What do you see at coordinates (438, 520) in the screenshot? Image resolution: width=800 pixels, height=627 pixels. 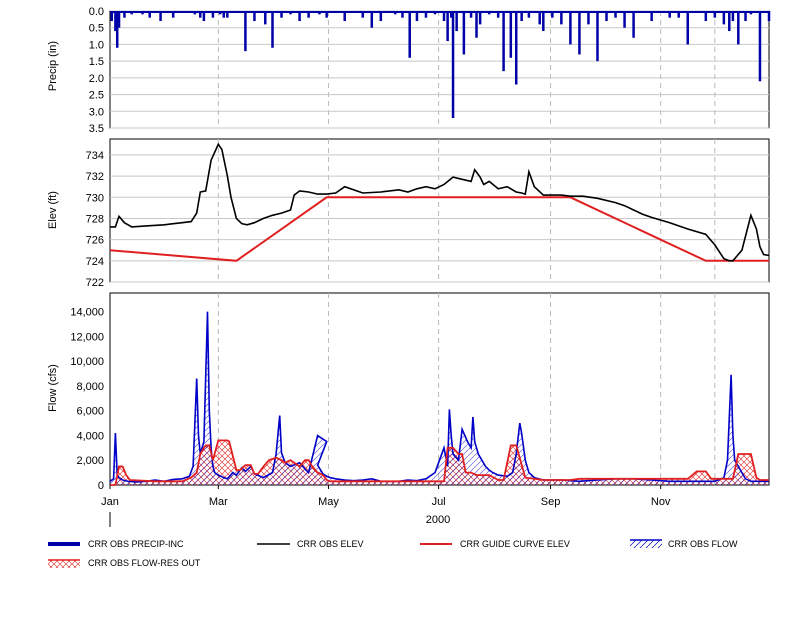 I see `x-axis-year: 2000` at bounding box center [438, 520].